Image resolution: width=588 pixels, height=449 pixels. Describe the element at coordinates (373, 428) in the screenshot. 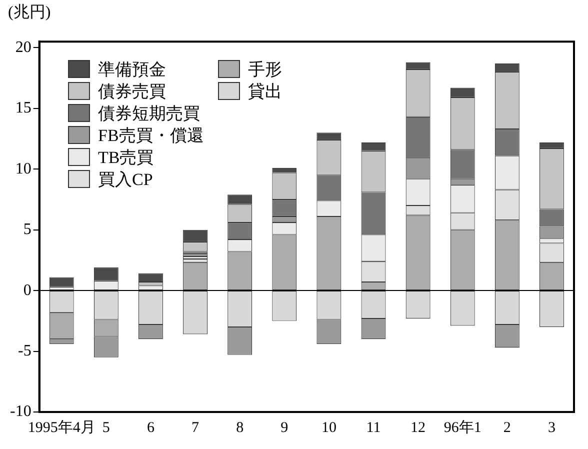

I see `x-tick-label: 11` at that location.